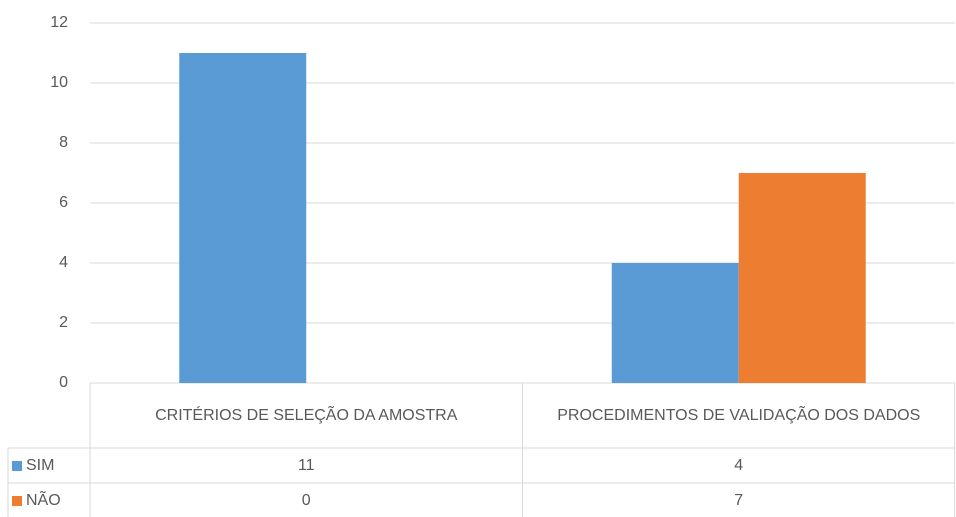 The width and height of the screenshot is (956, 517). I want to click on y-tick-label: 10, so click(59, 82).